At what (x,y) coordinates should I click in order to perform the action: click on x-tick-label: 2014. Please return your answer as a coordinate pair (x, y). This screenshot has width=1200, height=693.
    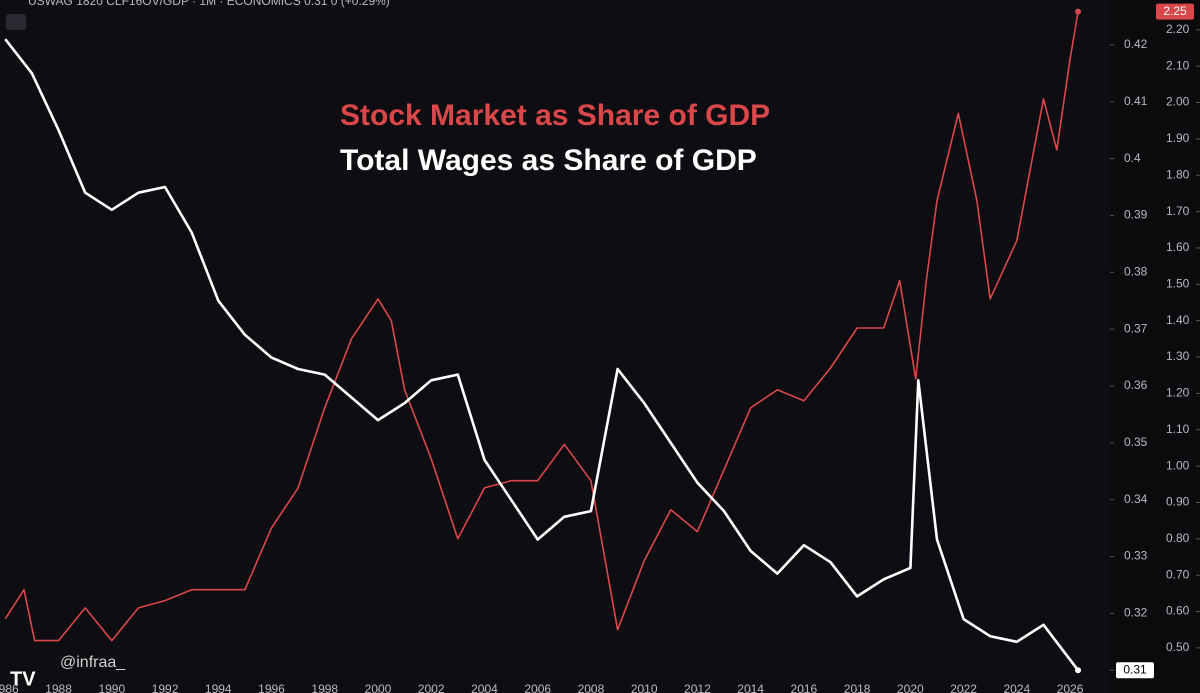
    Looking at the image, I should click on (750, 687).